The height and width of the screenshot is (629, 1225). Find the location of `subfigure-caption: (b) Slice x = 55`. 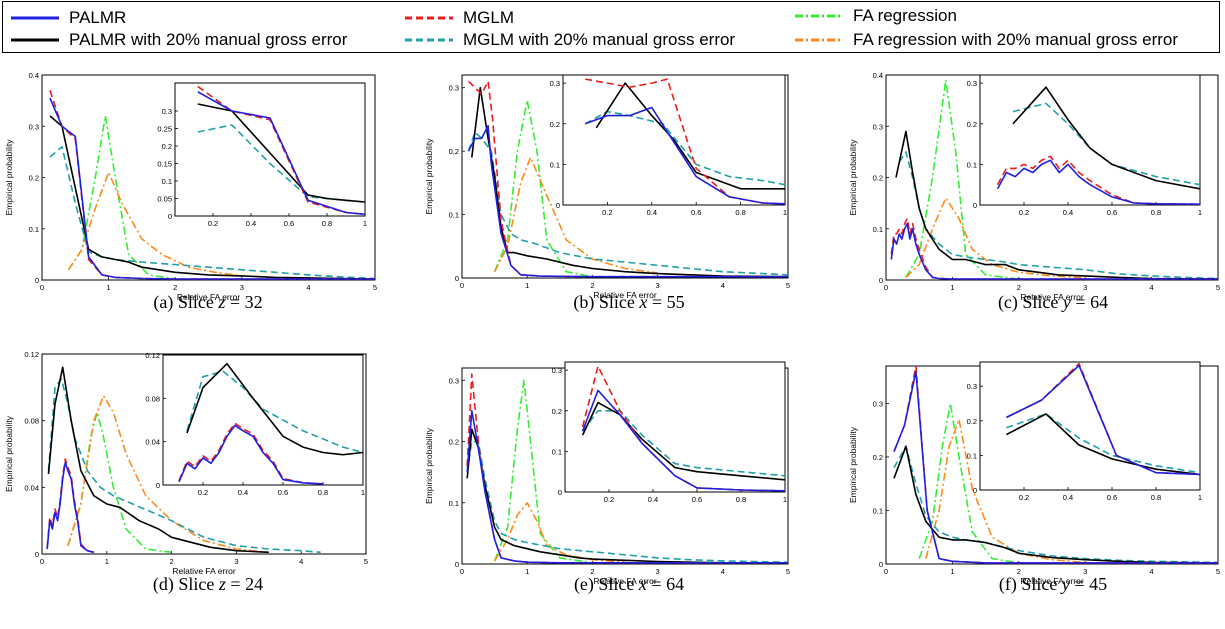

subfigure-caption: (b) Slice x = 55 is located at coordinates (629, 302).